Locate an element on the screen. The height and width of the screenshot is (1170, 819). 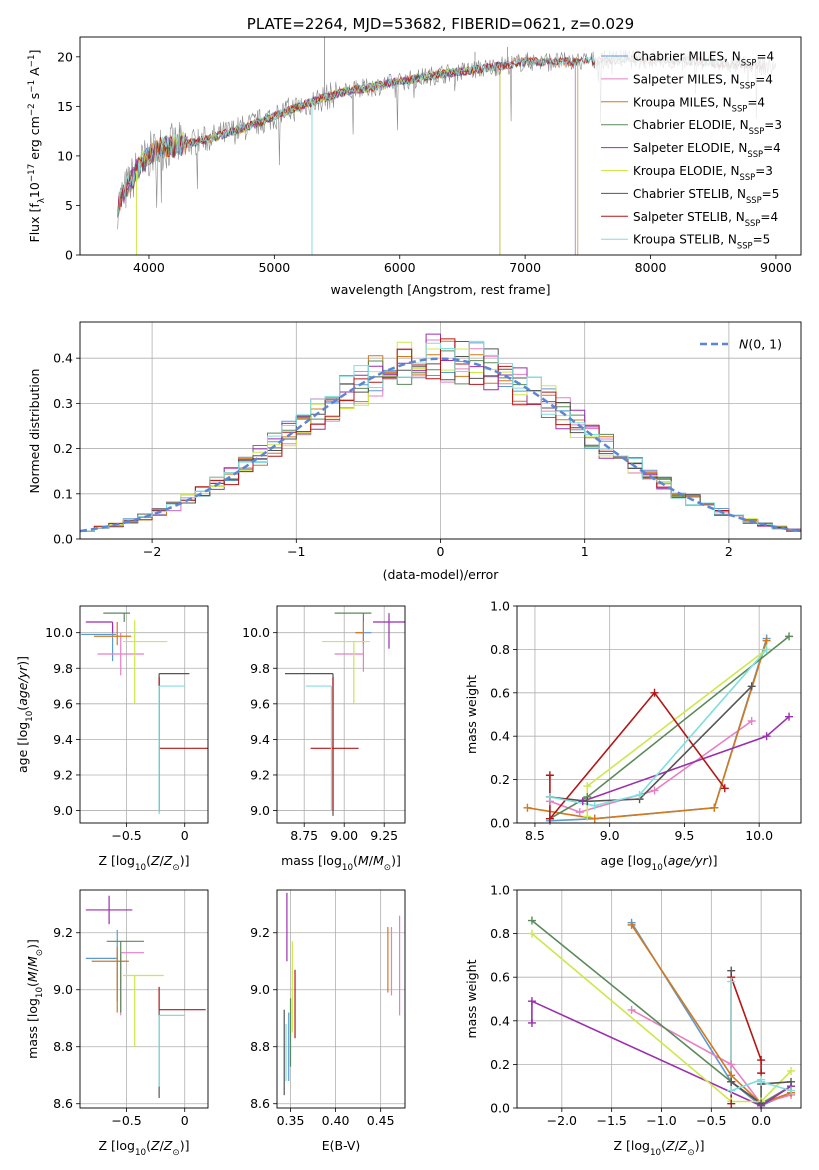
series-line-chabrier_stelib is located at coordinates (651, 744).